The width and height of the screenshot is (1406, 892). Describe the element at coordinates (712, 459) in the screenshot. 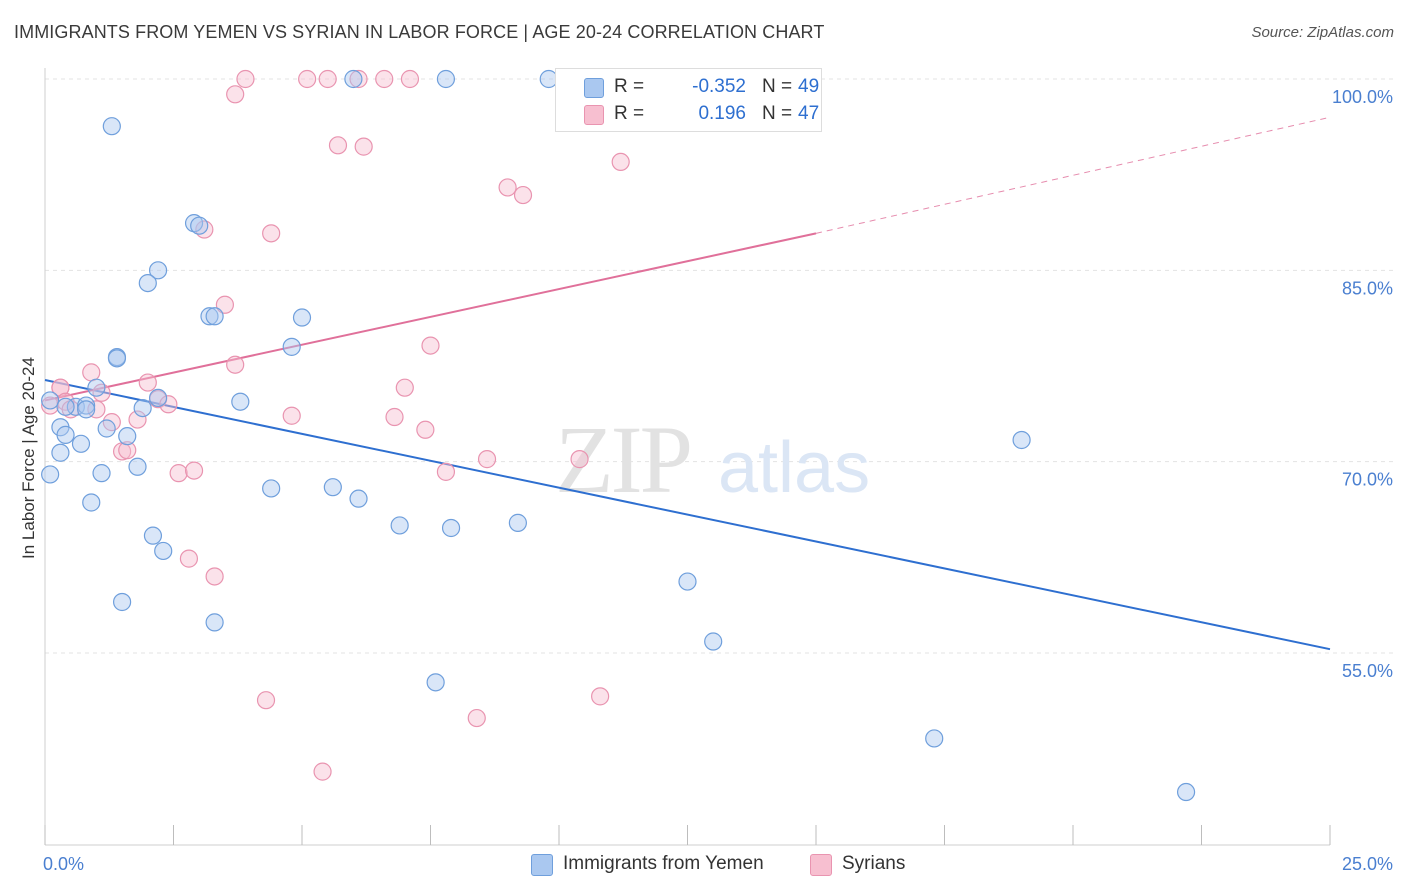

I see `watermark: ZIP atlas` at that location.